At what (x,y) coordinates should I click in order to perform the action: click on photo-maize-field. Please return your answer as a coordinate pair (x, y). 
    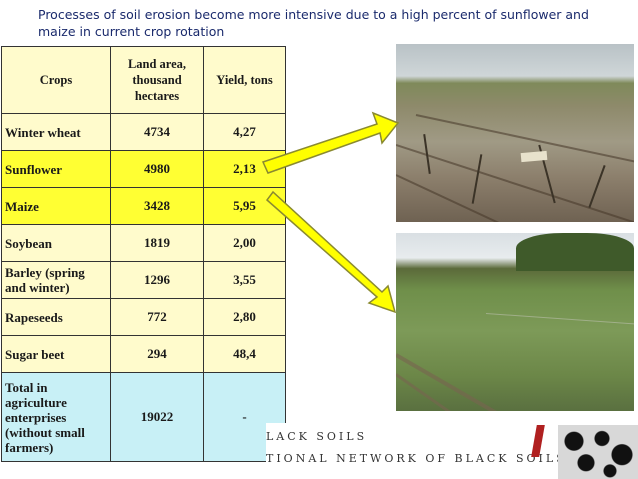
    Looking at the image, I should click on (515, 322).